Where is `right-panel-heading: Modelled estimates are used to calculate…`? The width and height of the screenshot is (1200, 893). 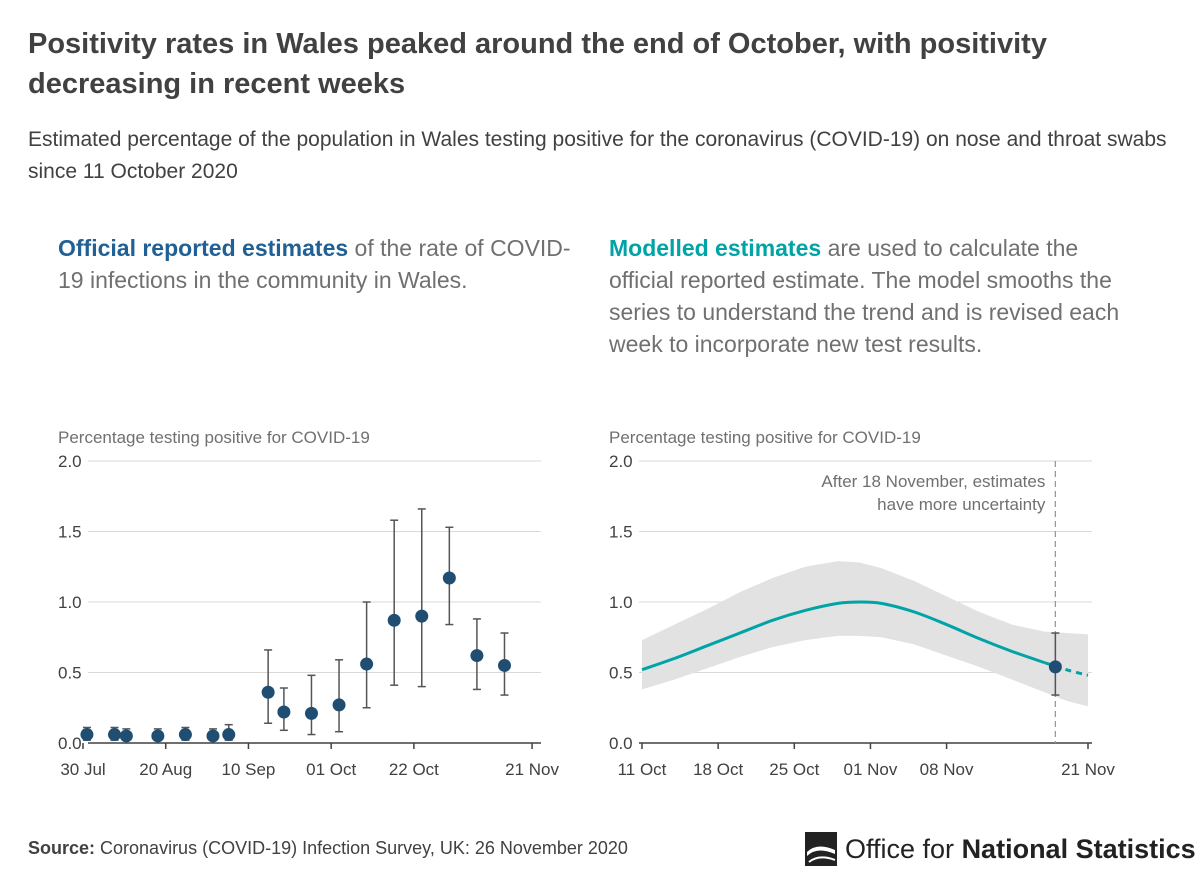
right-panel-heading: Modelled estimates are used to calculate… is located at coordinates (879, 296).